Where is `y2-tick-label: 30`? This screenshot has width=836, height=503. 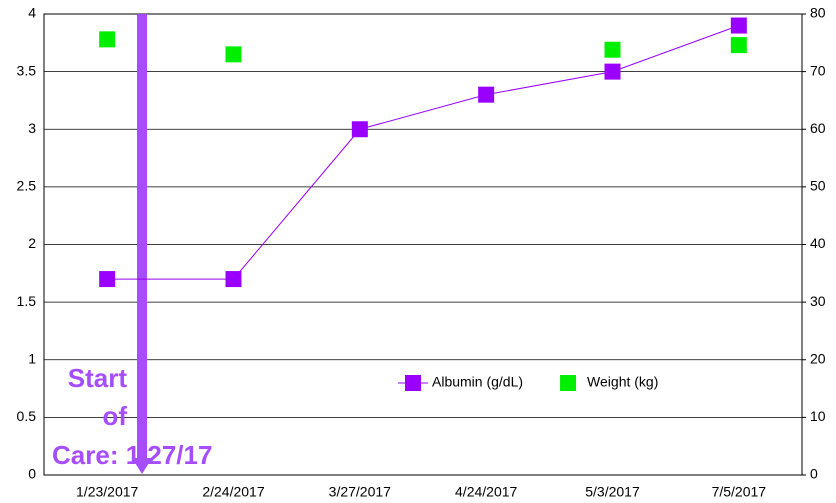
y2-tick-label: 30 is located at coordinates (818, 301).